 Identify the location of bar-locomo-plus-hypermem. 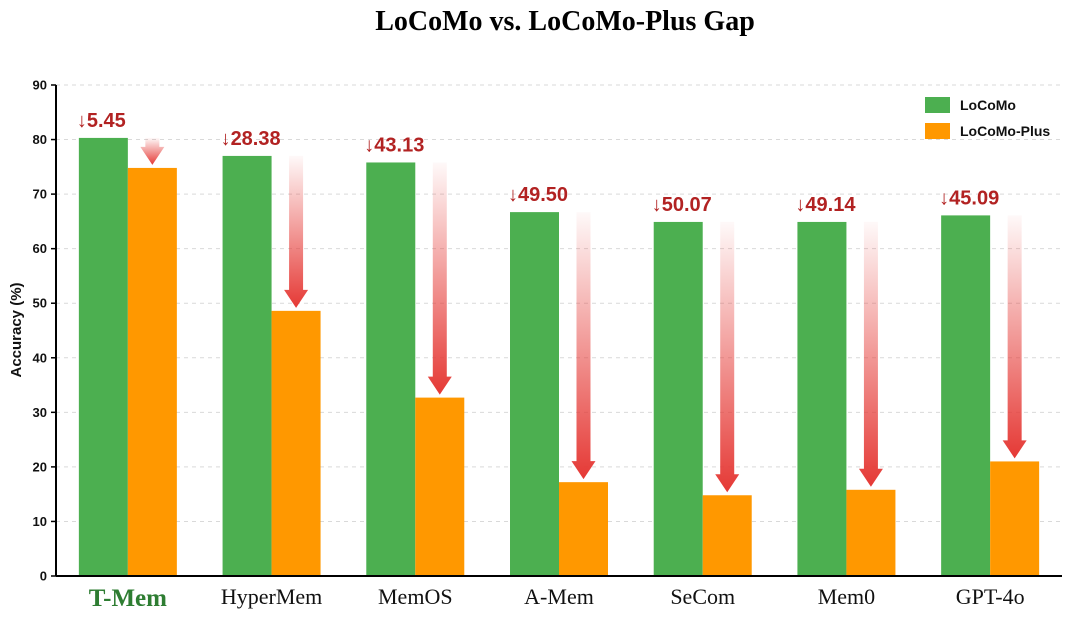
(296, 443).